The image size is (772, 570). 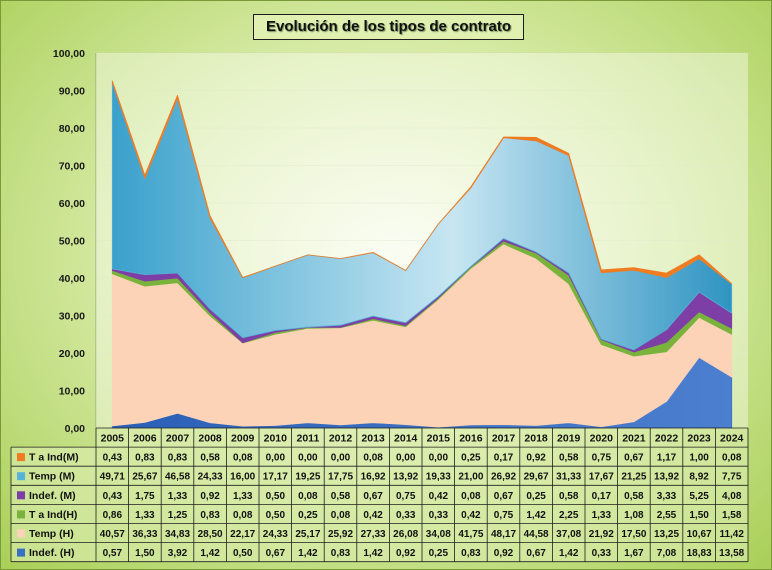 What do you see at coordinates (113, 553) in the screenshot?
I see `table-cell: 0,57` at bounding box center [113, 553].